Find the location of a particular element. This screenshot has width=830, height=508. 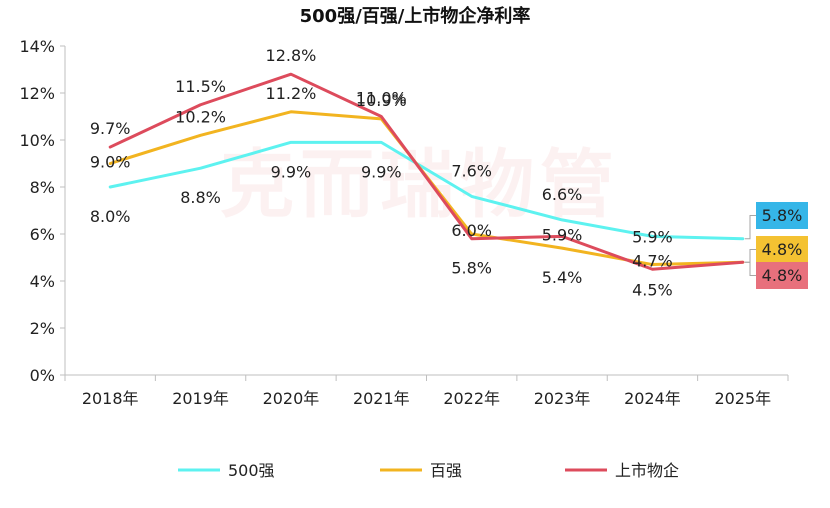

x-tick-label: 2024年 is located at coordinates (652, 398).